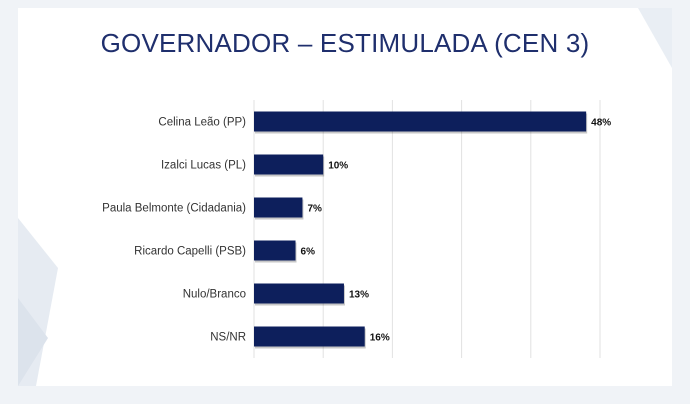  What do you see at coordinates (308, 252) in the screenshot?
I see `value-label: 6%` at bounding box center [308, 252].